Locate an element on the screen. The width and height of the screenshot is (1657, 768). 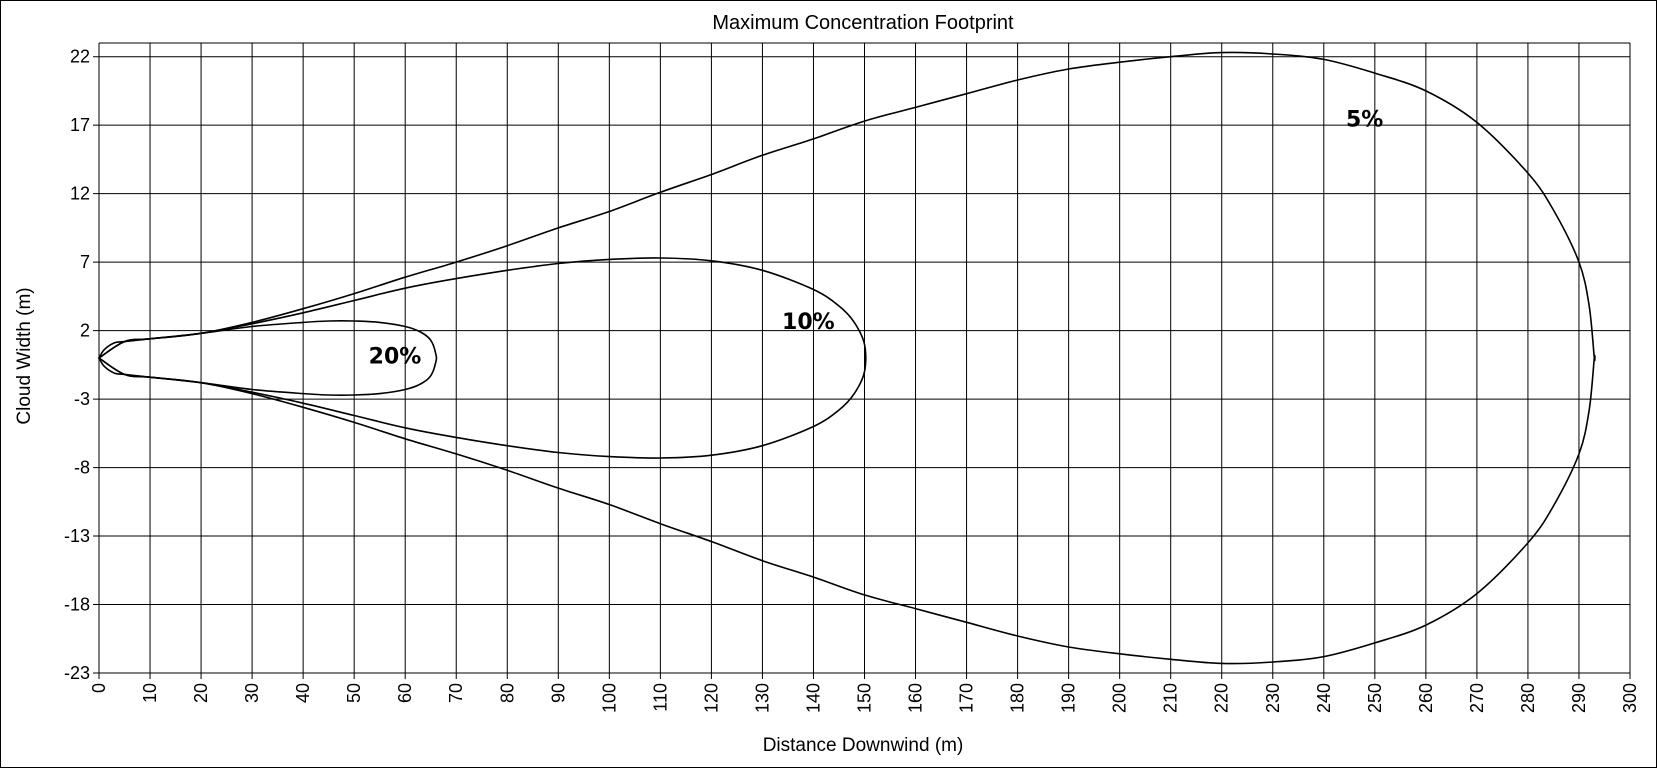
x-tick-label: 90 is located at coordinates (558, 693).